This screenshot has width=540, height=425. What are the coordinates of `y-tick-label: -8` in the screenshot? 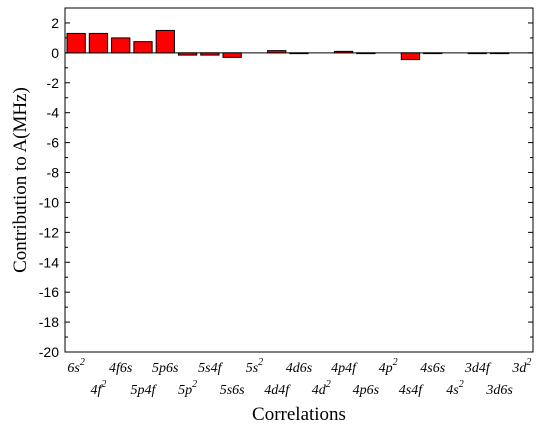 It's located at (53, 173).